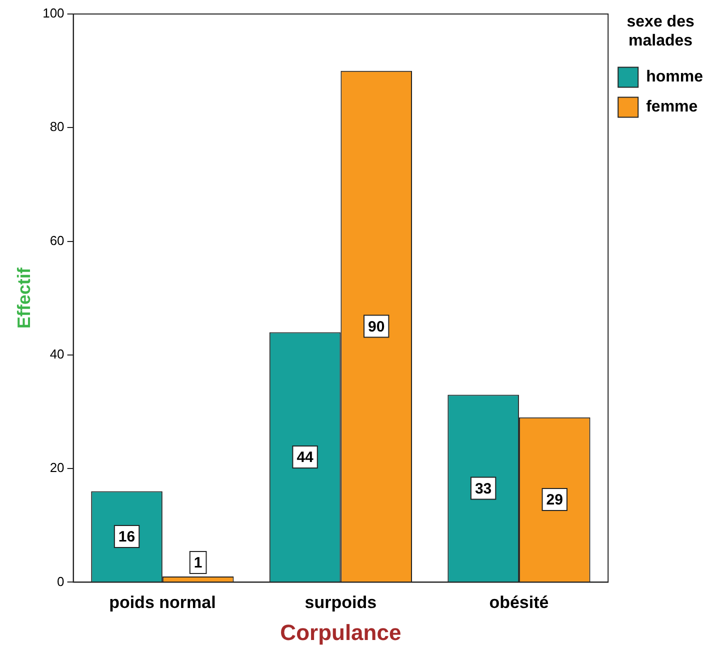  What do you see at coordinates (53, 13) in the screenshot?
I see `y-tick-label: 100` at bounding box center [53, 13].